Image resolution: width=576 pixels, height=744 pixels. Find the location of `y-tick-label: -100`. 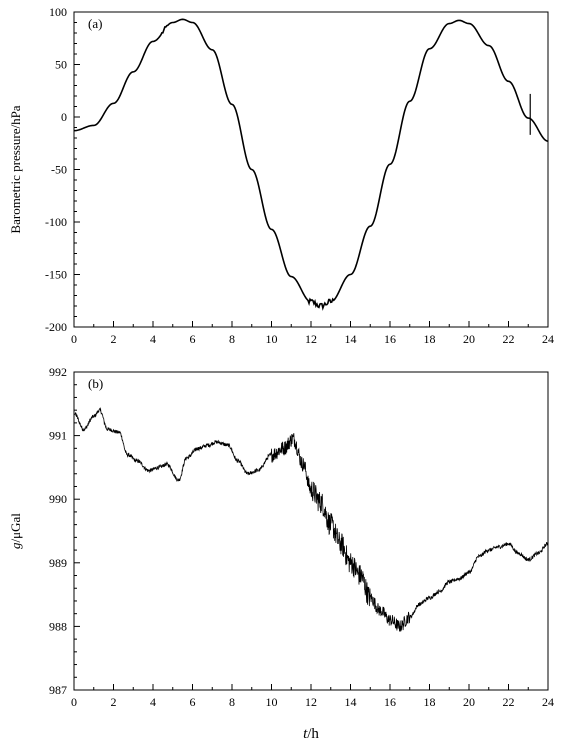

y-tick-label: -100 is located at coordinates (56, 222).